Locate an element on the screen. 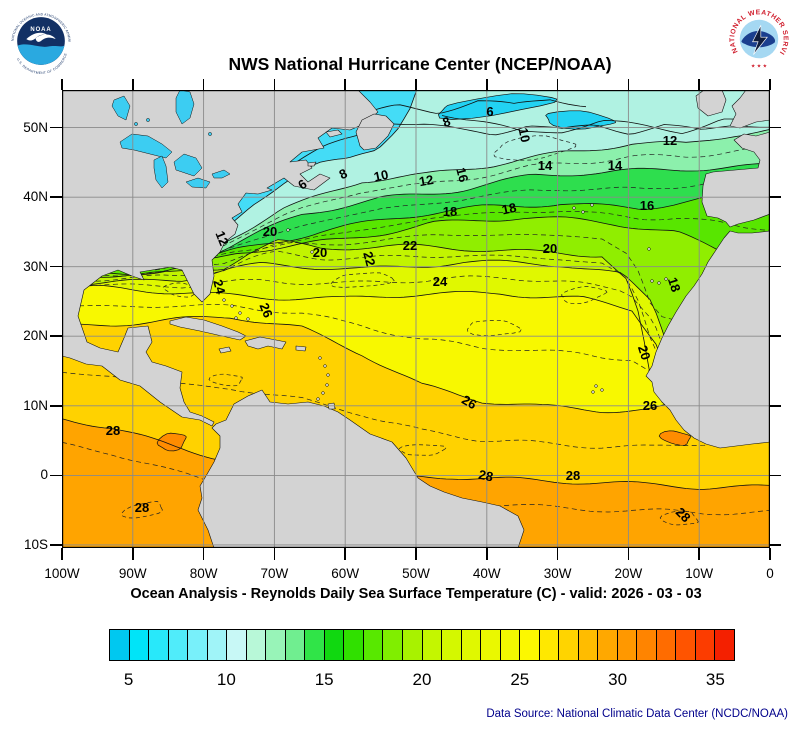 This screenshot has height=737, width=800. nws-stars: ★ ★ ★ is located at coordinates (759, 66).